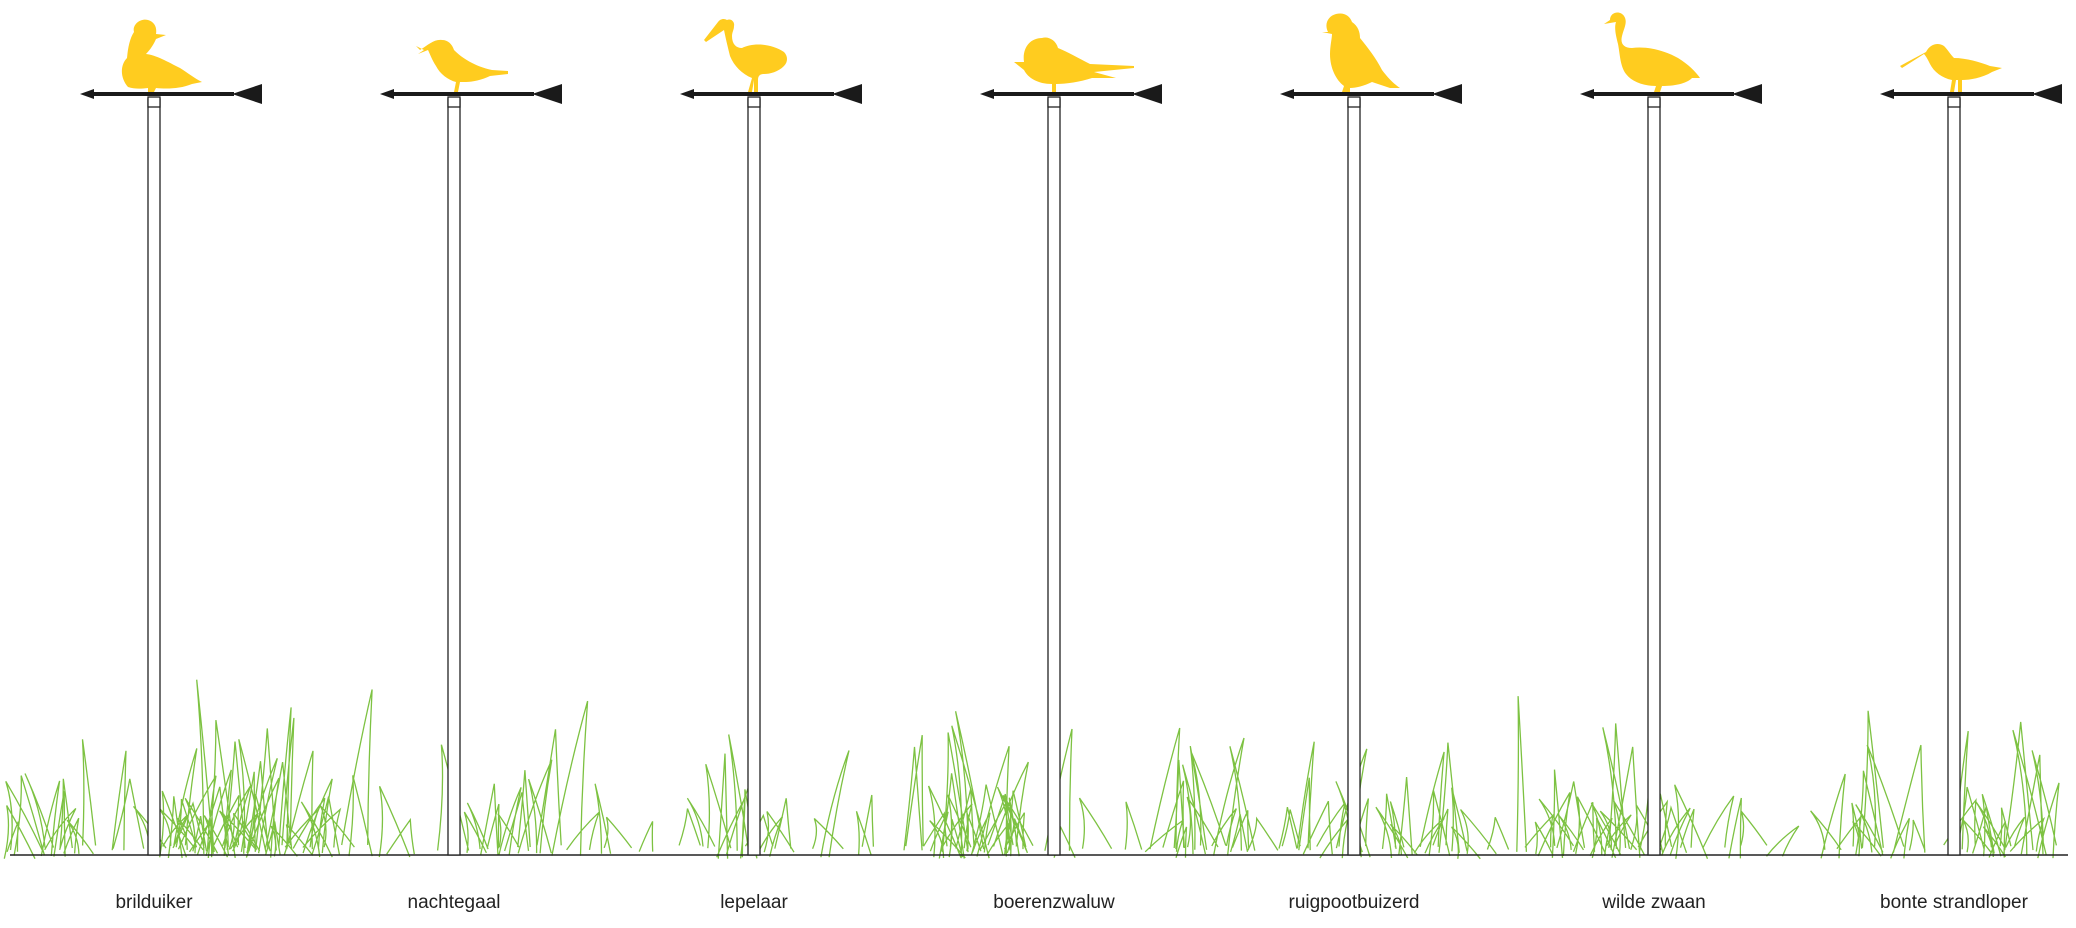 The image size is (2076, 928). I want to click on vane-label: brilduiker, so click(154, 902).